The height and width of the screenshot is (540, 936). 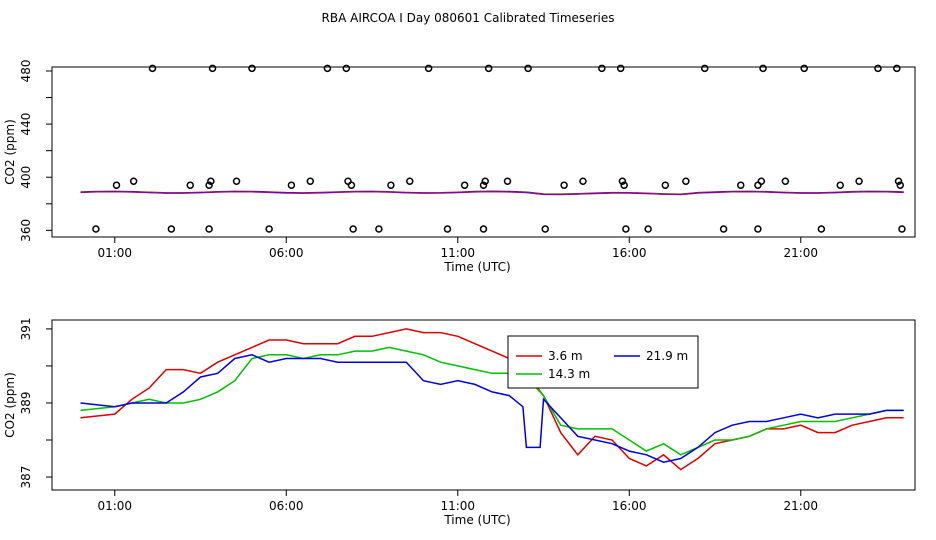 I want to click on calibrated-trace, so click(x=492, y=193).